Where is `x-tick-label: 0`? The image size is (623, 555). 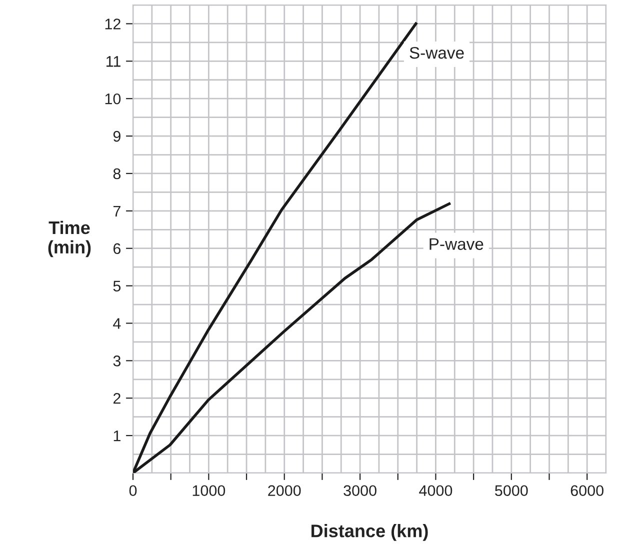
x-tick-label: 0 is located at coordinates (133, 490).